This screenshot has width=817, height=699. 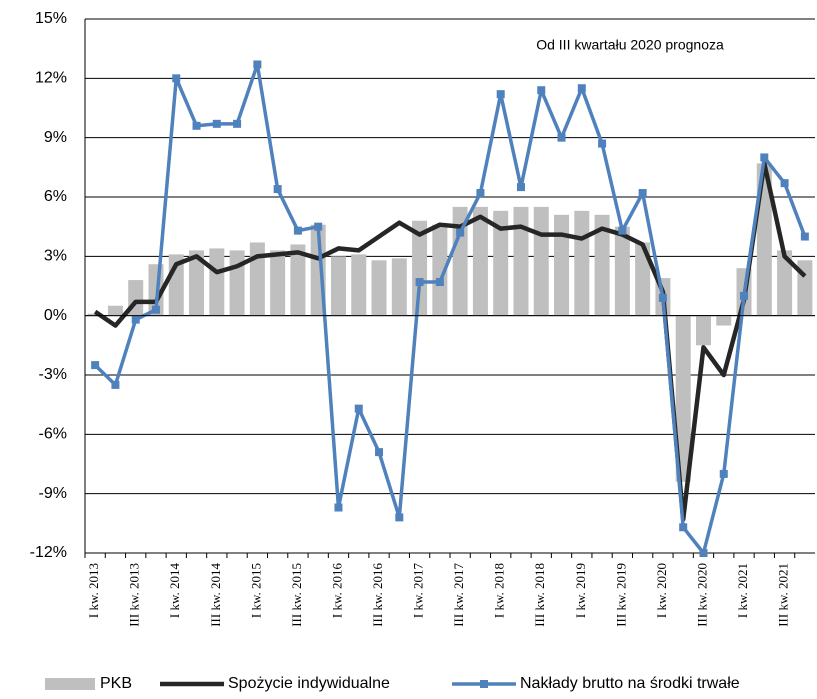 I want to click on y-tick-label: 6%, so click(x=55, y=196).